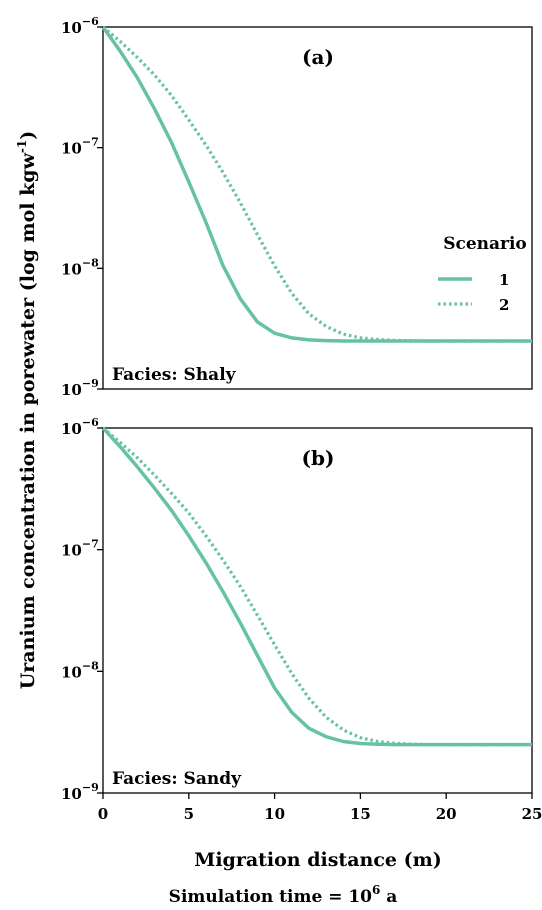  Describe the element at coordinates (446, 814) in the screenshot. I see `x-tick-label: 20` at that location.